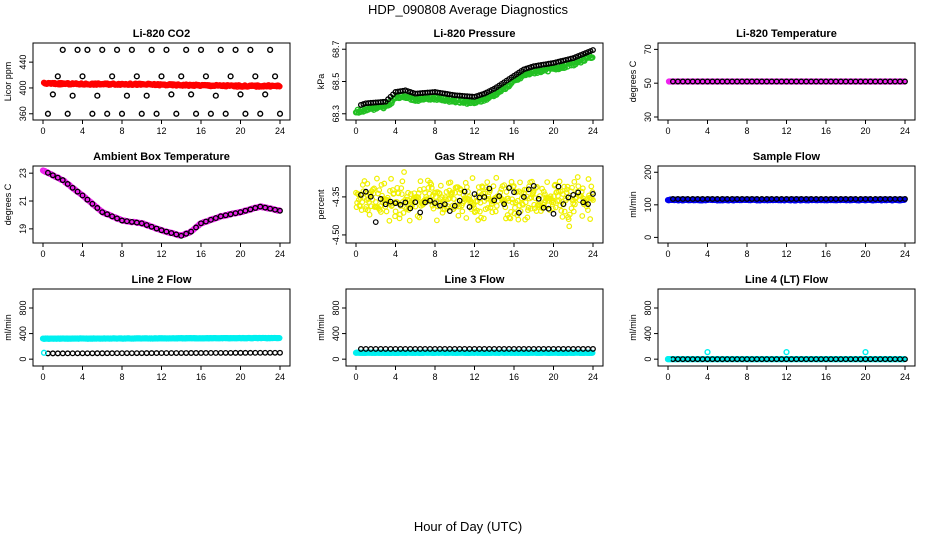 The height and width of the screenshot is (540, 936). Describe the element at coordinates (23, 173) in the screenshot. I see `y-tick-label: 23` at that location.